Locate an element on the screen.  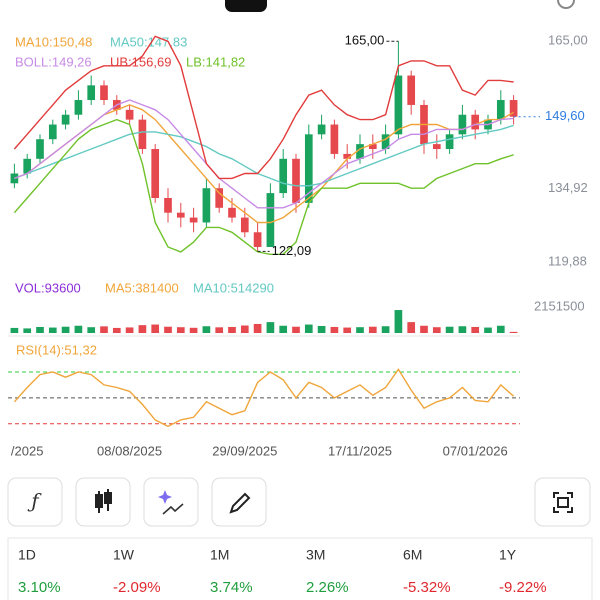
top-button is located at coordinates (246, 6).